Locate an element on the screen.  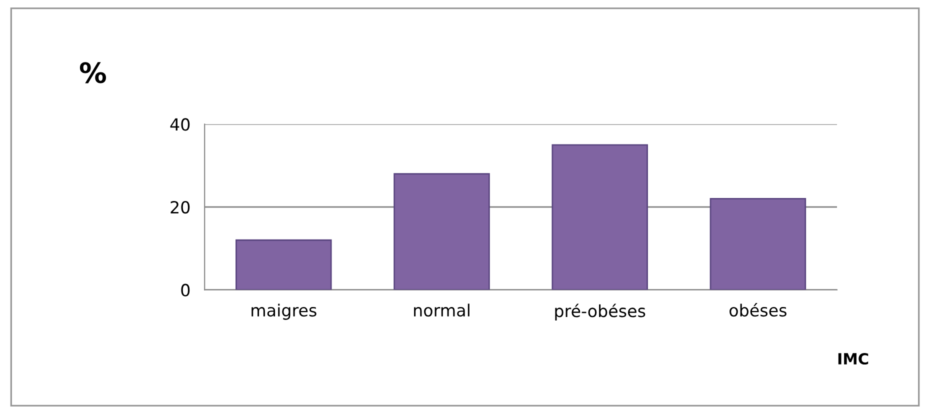
x-tick-label: pré-obéses is located at coordinates (600, 312).